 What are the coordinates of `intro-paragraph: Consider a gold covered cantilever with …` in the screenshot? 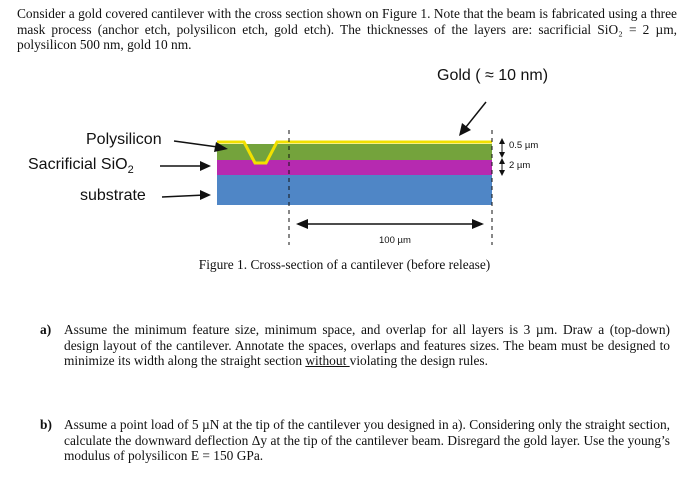 It's located at (347, 29).